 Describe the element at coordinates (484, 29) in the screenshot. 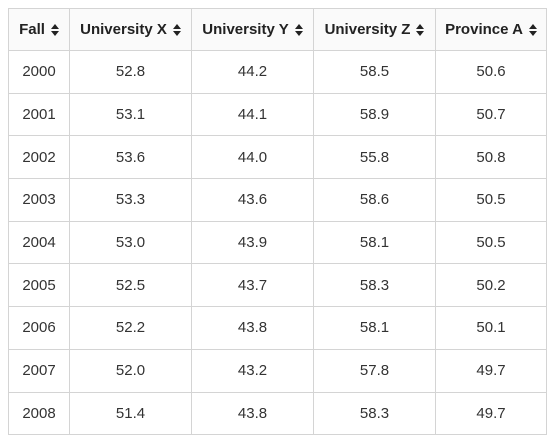

I see `column-header-label: Province A` at that location.